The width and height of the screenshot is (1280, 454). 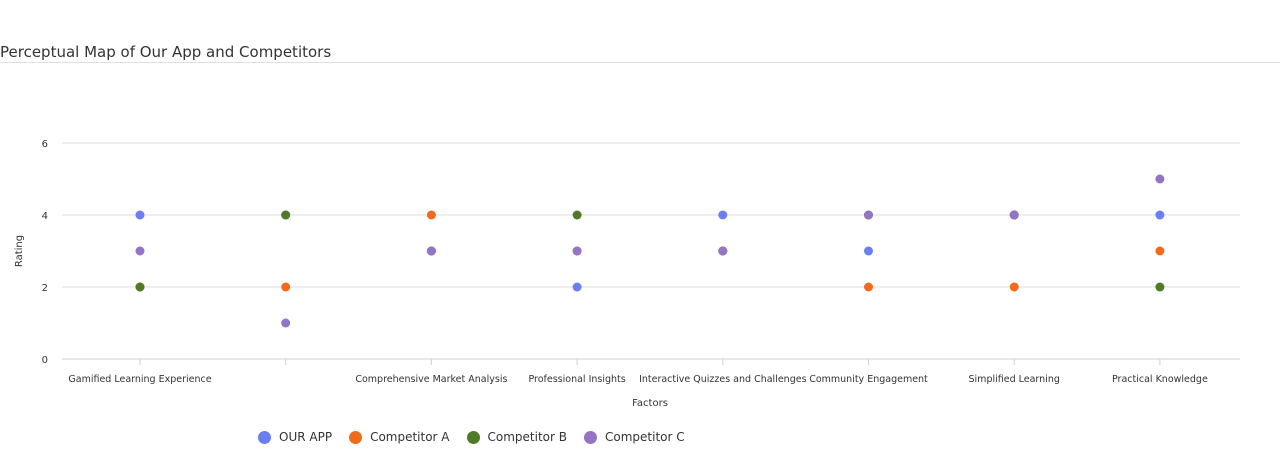 What do you see at coordinates (45, 144) in the screenshot?
I see `y-tick-label: 6` at bounding box center [45, 144].